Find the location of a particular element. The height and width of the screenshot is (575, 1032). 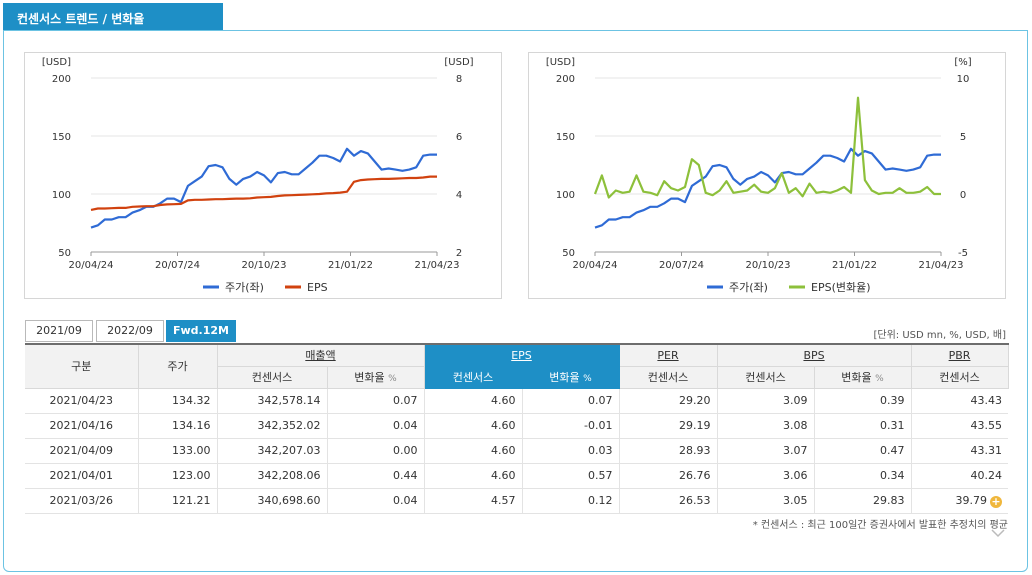

cell-bps-change: 0.34 is located at coordinates (862, 476).